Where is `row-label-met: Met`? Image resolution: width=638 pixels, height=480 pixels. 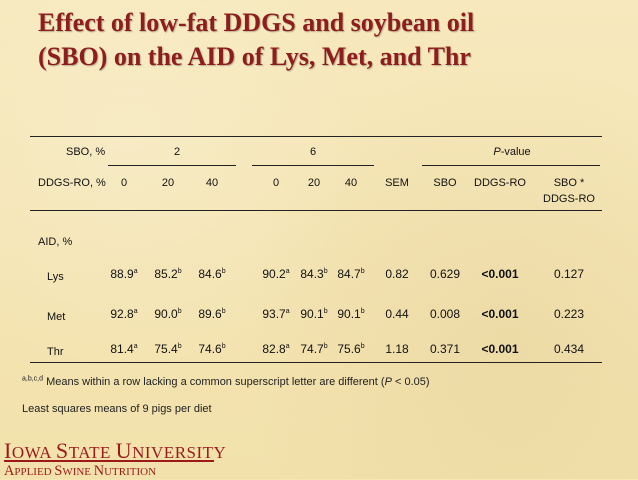
row-label-met: Met is located at coordinates (56, 317).